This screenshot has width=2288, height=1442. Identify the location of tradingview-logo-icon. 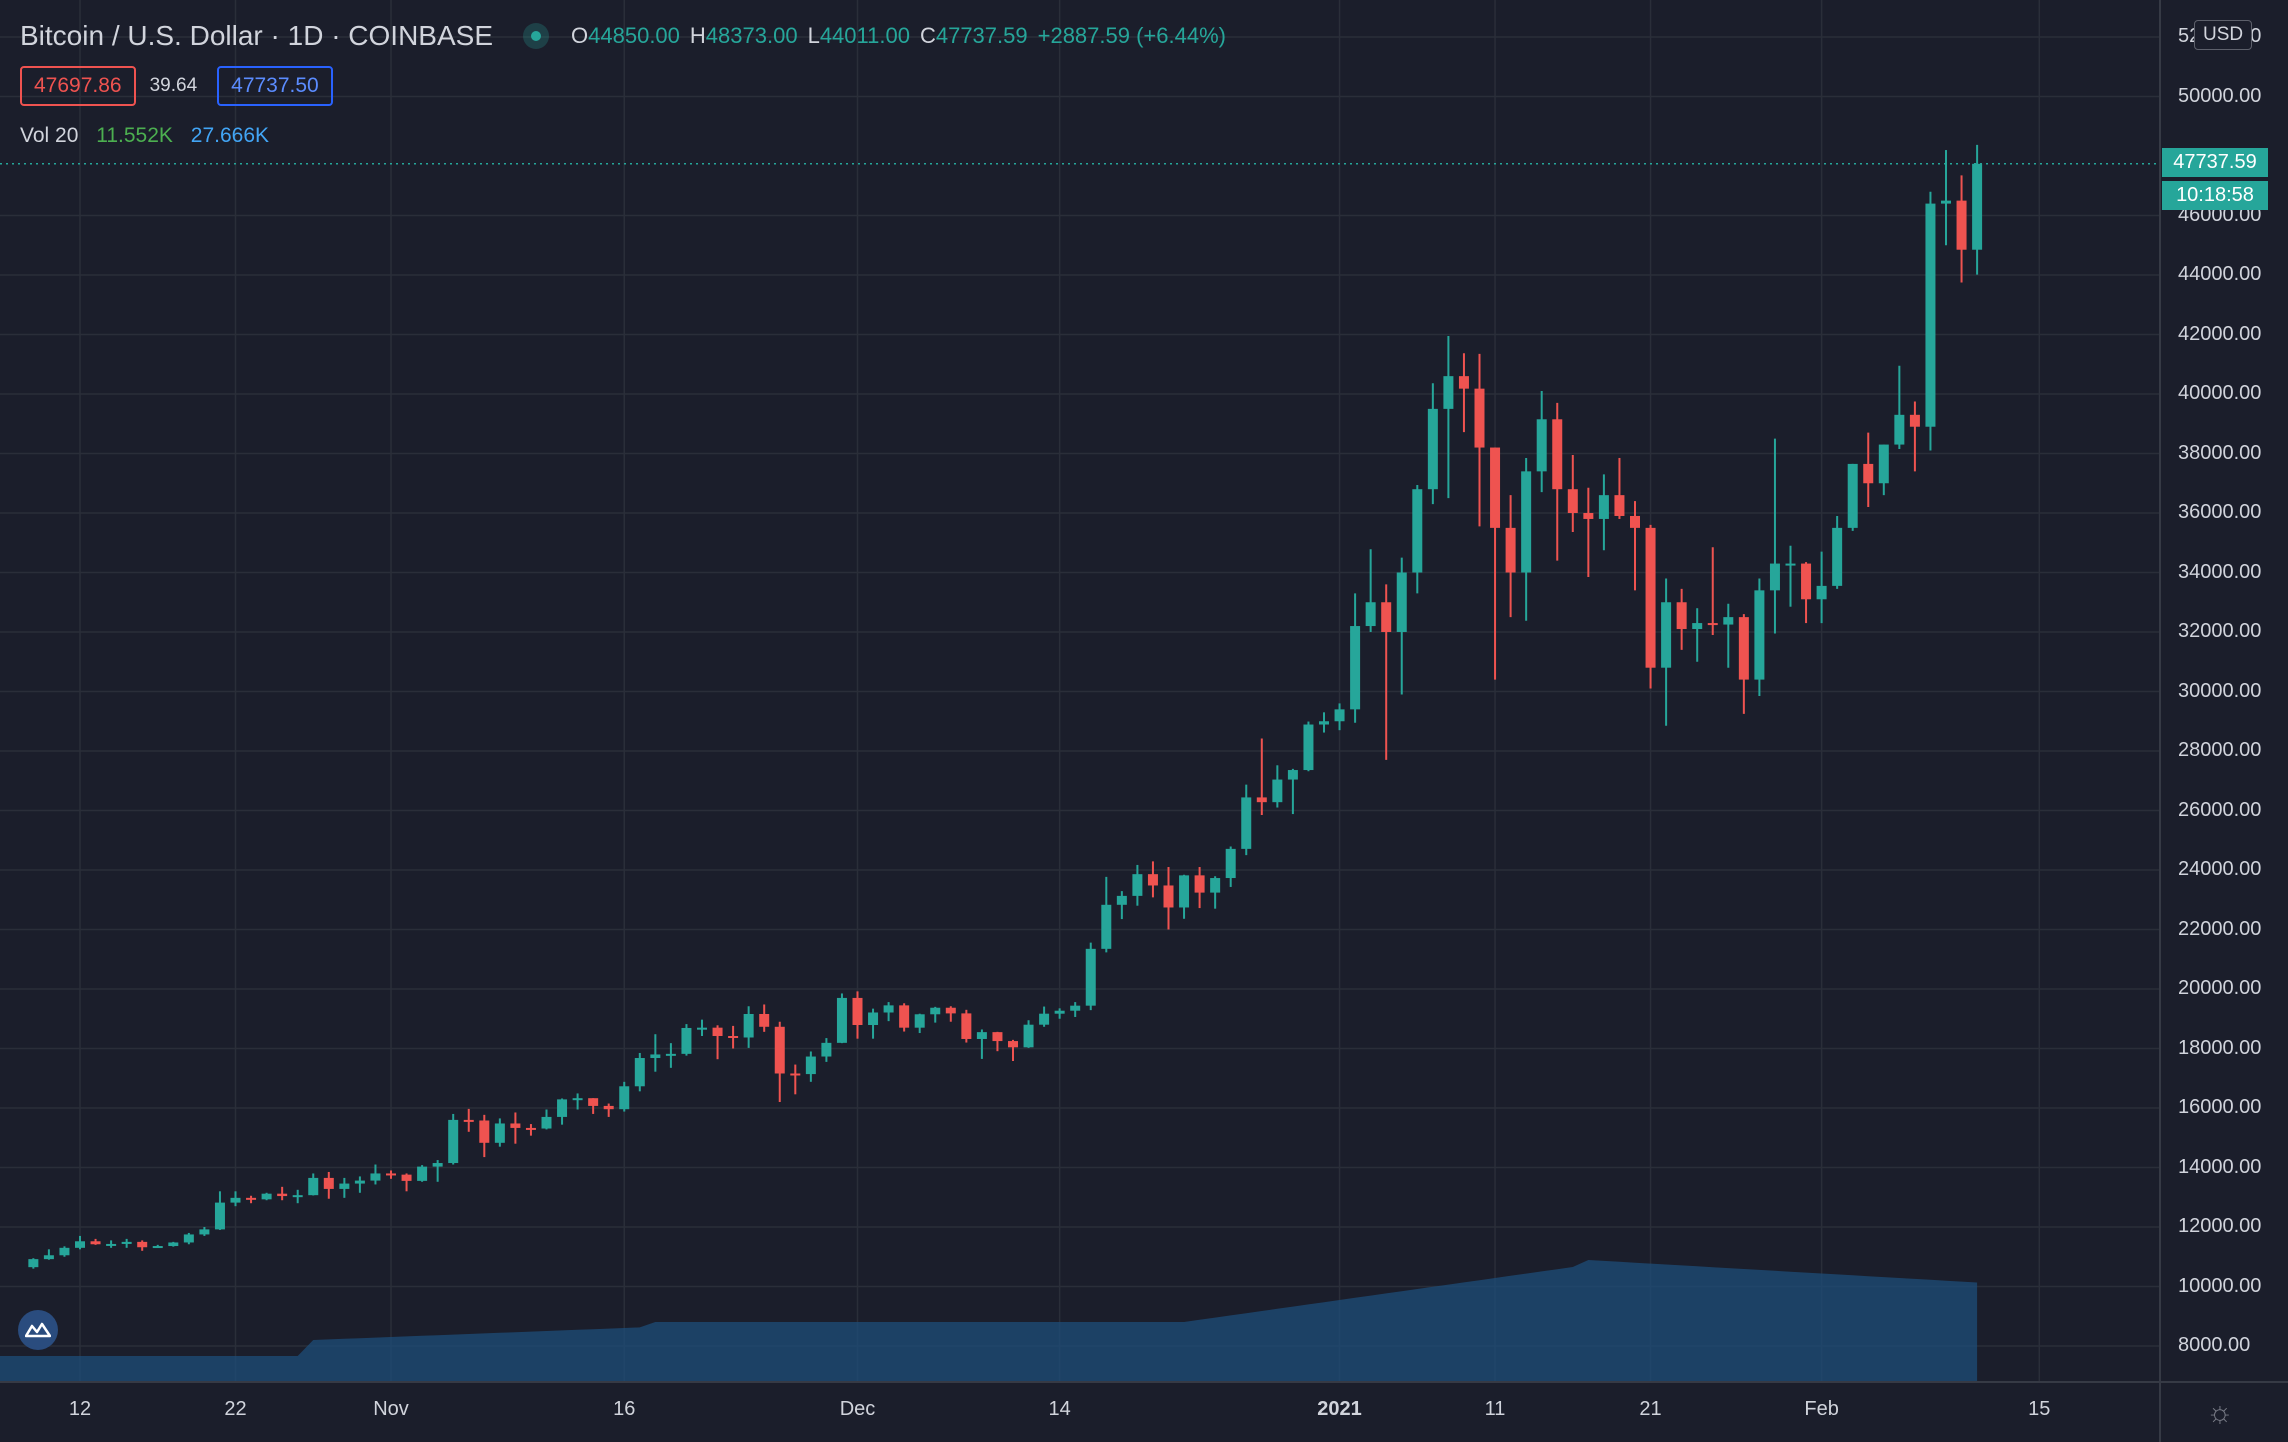
(38, 1330).